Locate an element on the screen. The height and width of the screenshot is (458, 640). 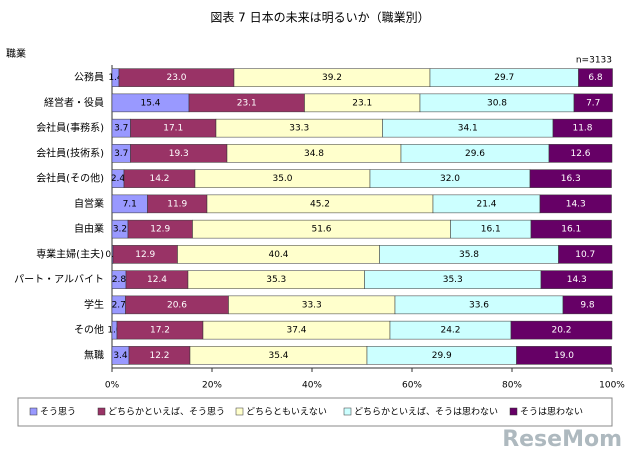
legend-box is located at coordinates (315, 412).